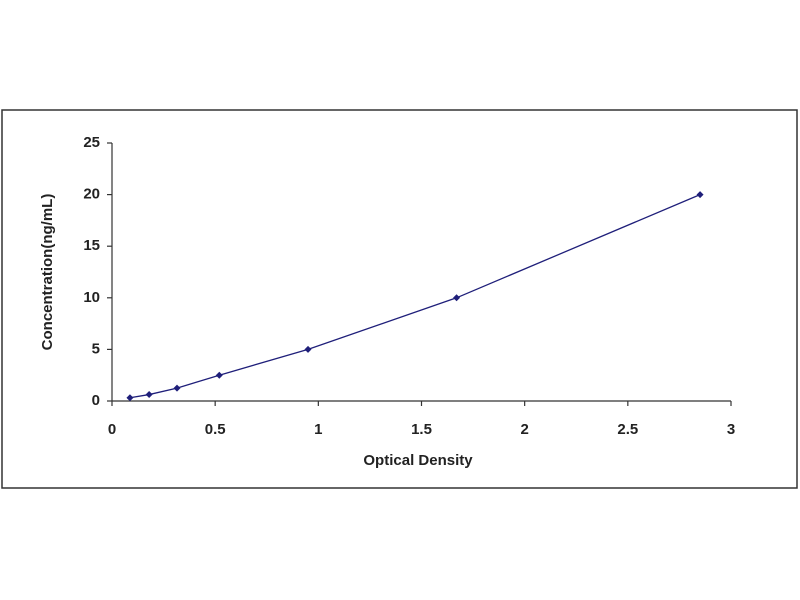 This screenshot has width=800, height=600. Describe the element at coordinates (91, 297) in the screenshot. I see `y-tick-label: 10` at that location.